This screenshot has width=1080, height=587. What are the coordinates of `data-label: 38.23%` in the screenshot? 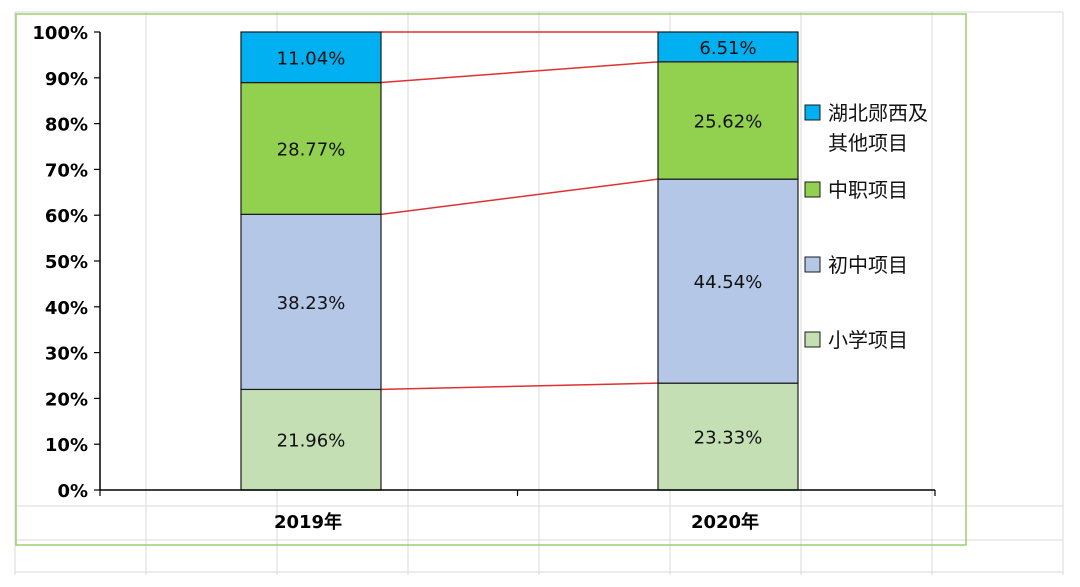 It's located at (311, 303).